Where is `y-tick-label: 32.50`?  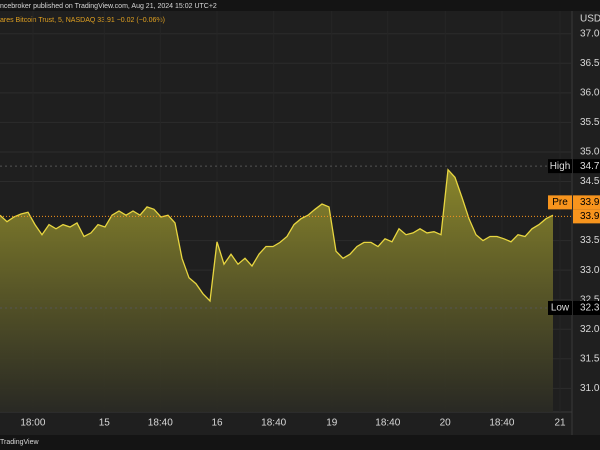 y-tick-label: 32.50 is located at coordinates (590, 299).